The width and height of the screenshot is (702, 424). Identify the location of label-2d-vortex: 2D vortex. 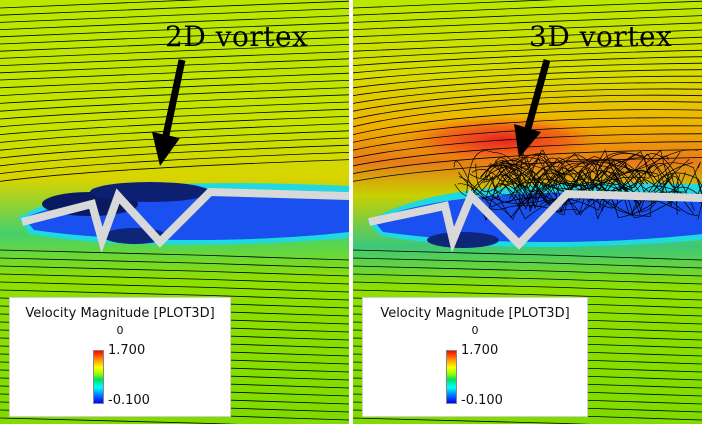
(237, 36).